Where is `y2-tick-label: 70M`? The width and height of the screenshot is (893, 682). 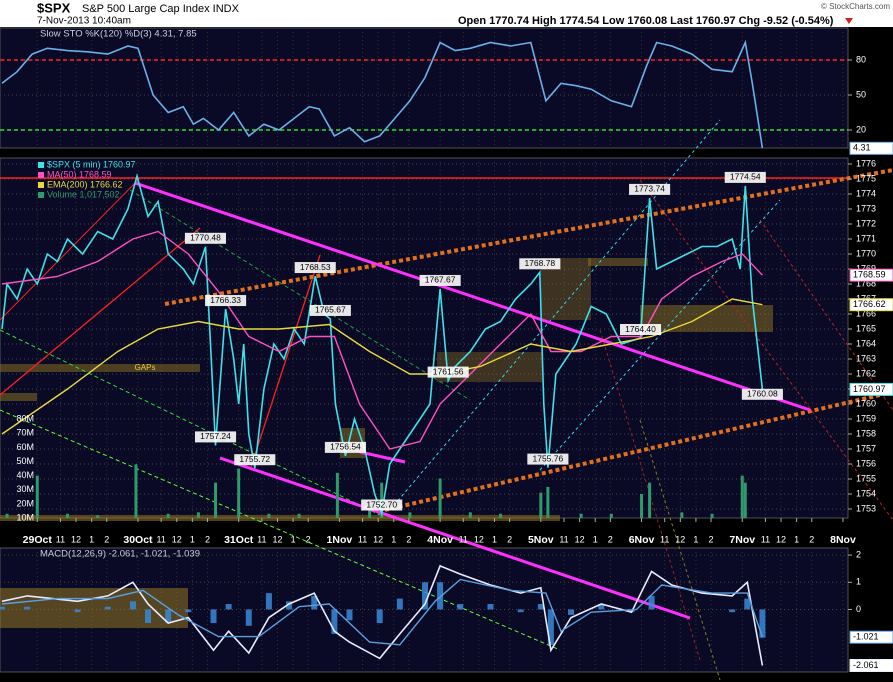 y2-tick-label: 70M is located at coordinates (25, 433).